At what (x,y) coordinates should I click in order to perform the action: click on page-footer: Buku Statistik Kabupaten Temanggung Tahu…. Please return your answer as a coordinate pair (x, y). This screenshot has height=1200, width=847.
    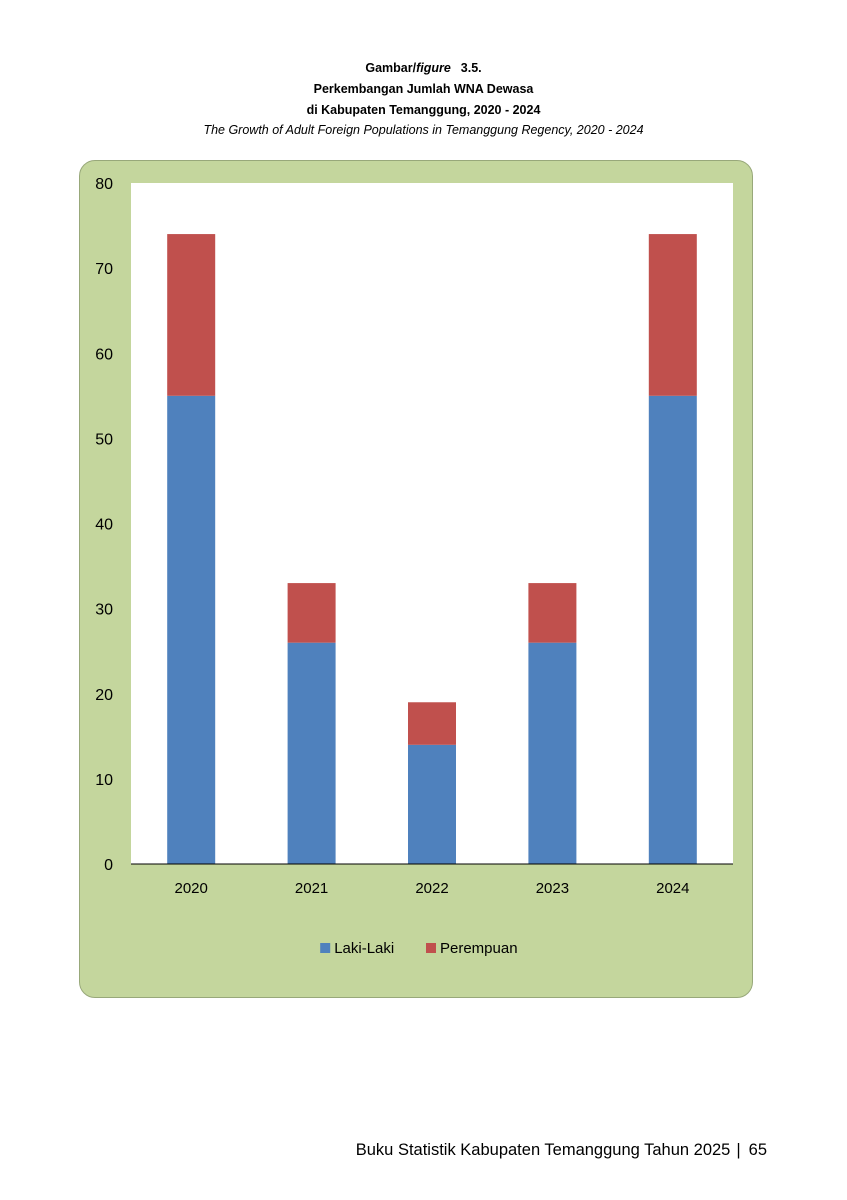
    Looking at the image, I should click on (561, 1150).